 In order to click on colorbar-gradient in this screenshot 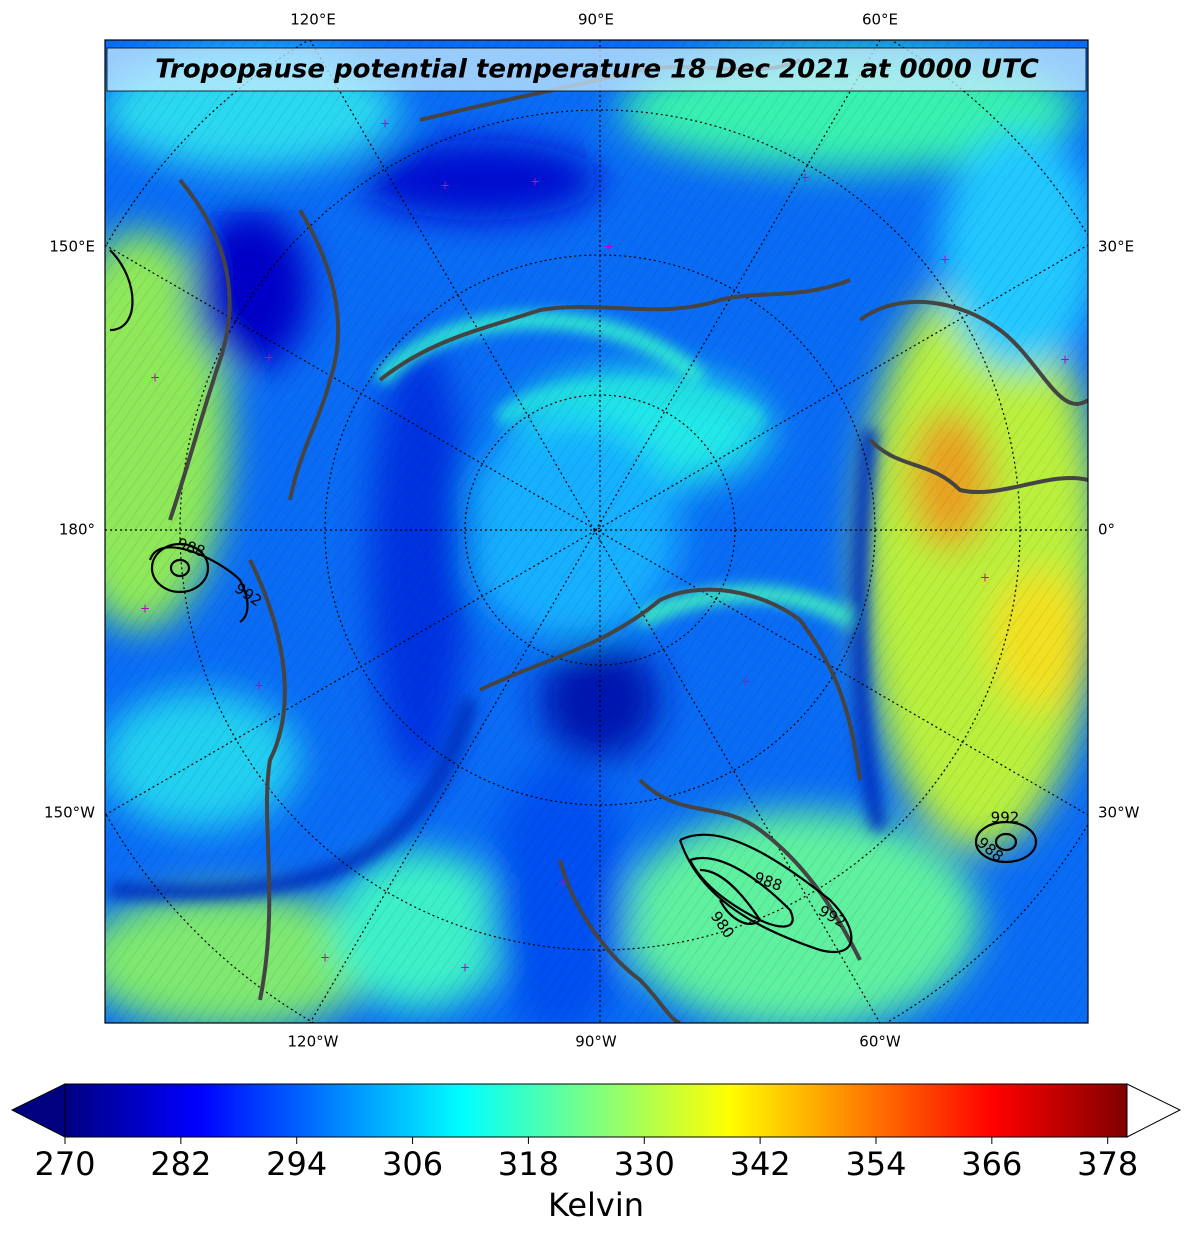, I will do `click(596, 1110)`.